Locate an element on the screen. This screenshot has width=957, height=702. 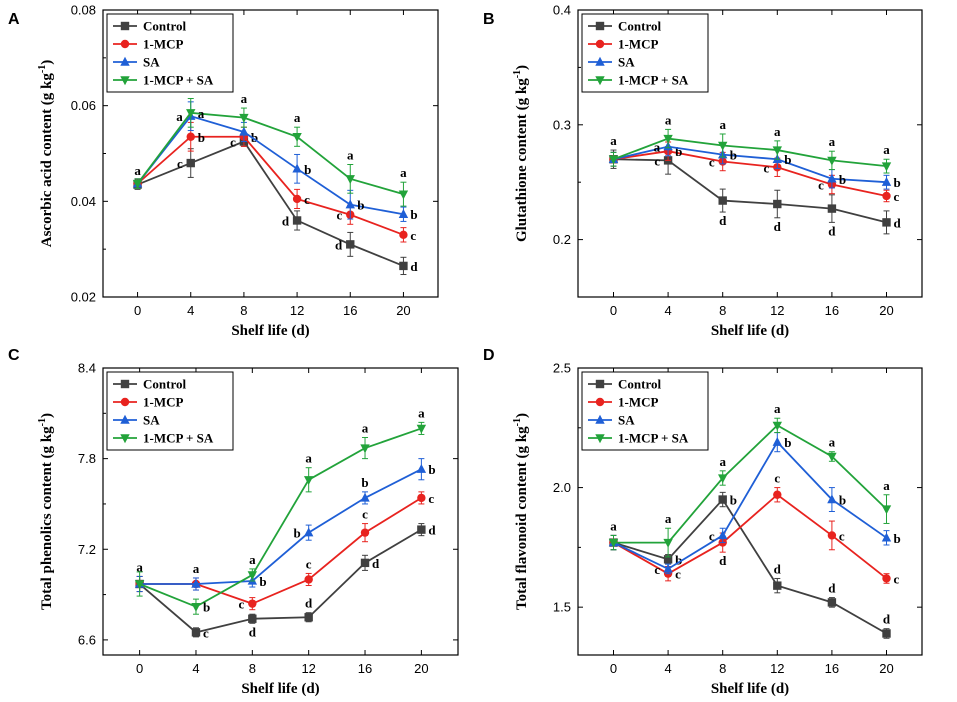
panel-letter: C is located at coordinates (14, 355).